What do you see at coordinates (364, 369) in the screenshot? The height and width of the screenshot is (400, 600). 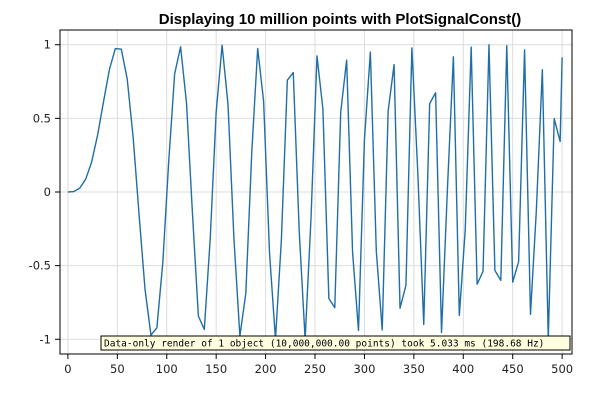 I see `x-tick-label: 300` at bounding box center [364, 369].